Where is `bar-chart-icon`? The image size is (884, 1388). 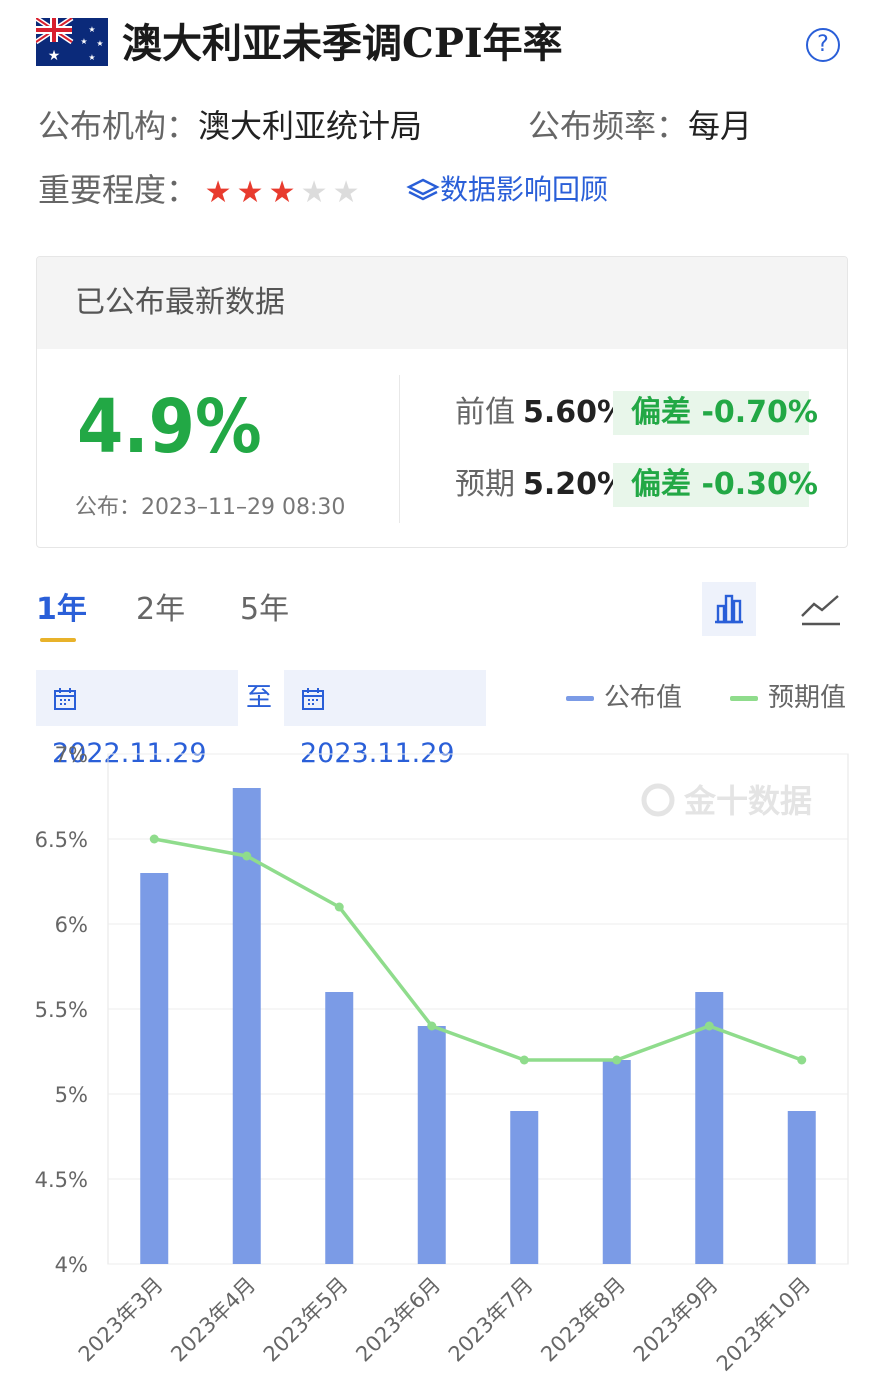 bar-chart-icon is located at coordinates (729, 609).